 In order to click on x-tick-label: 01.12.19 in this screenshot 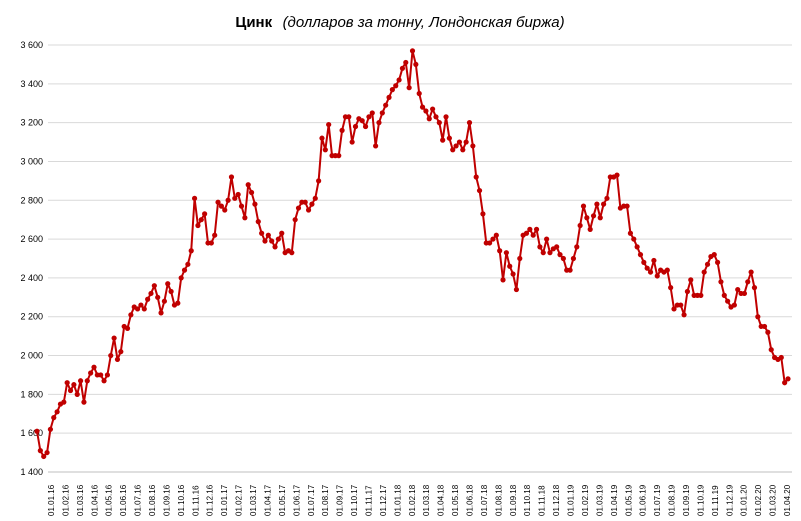, I will do `click(729, 500)`.